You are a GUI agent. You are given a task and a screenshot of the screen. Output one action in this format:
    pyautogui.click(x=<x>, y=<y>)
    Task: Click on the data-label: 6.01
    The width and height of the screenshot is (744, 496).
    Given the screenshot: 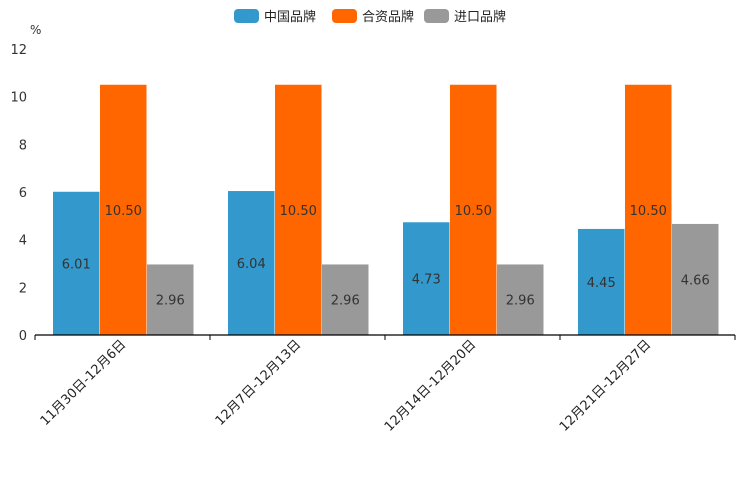 What is the action you would take?
    pyautogui.click(x=76, y=264)
    